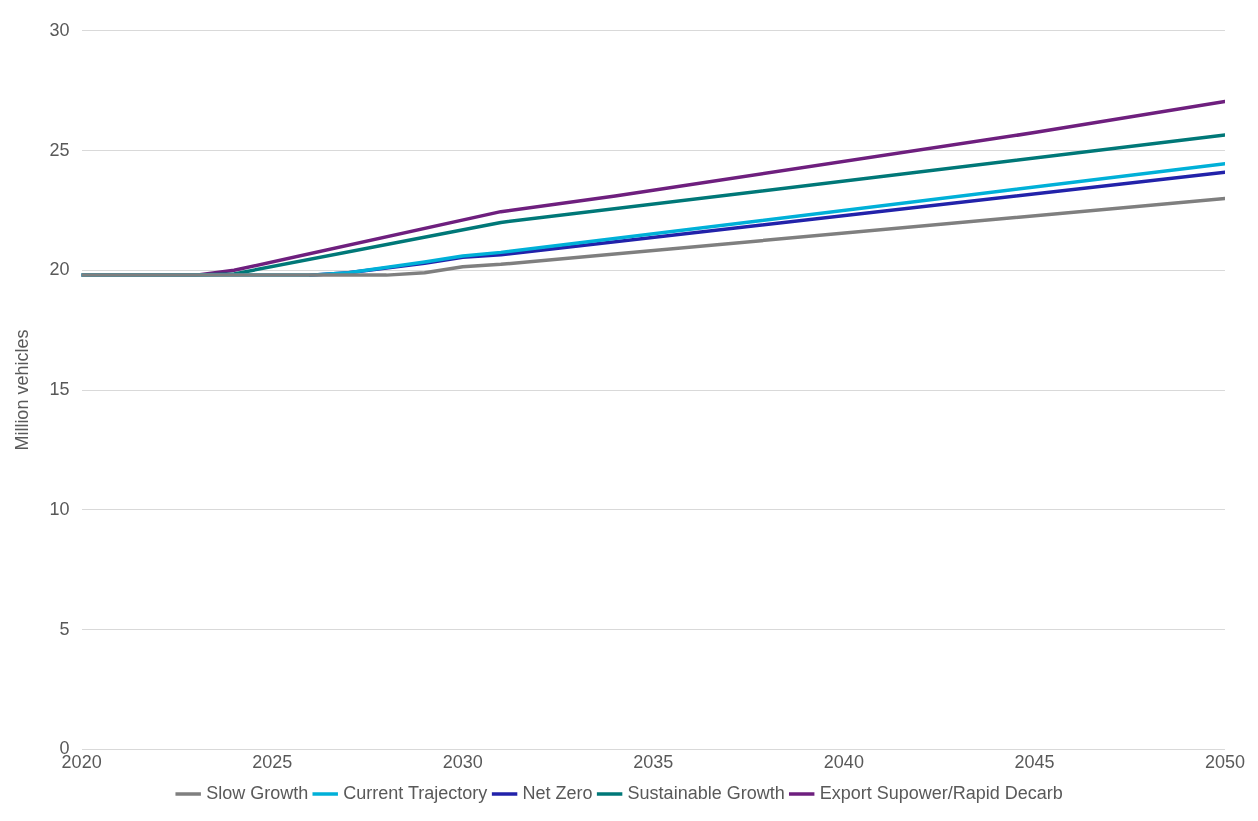 The width and height of the screenshot is (1258, 821). What do you see at coordinates (415, 792) in the screenshot?
I see `legend-label: Current Trajectory` at bounding box center [415, 792].